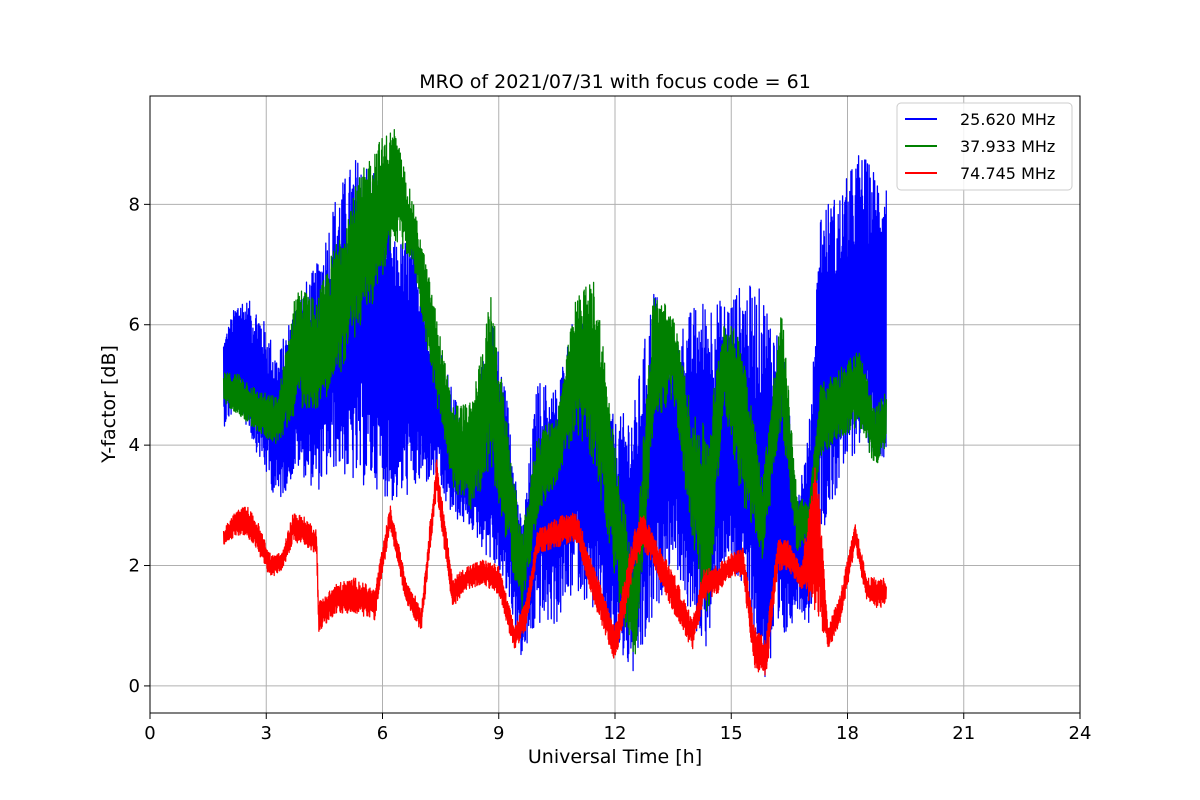 This screenshot has width=1200, height=800. I want to click on y-axis-label: Y-factor [dB], so click(109, 404).